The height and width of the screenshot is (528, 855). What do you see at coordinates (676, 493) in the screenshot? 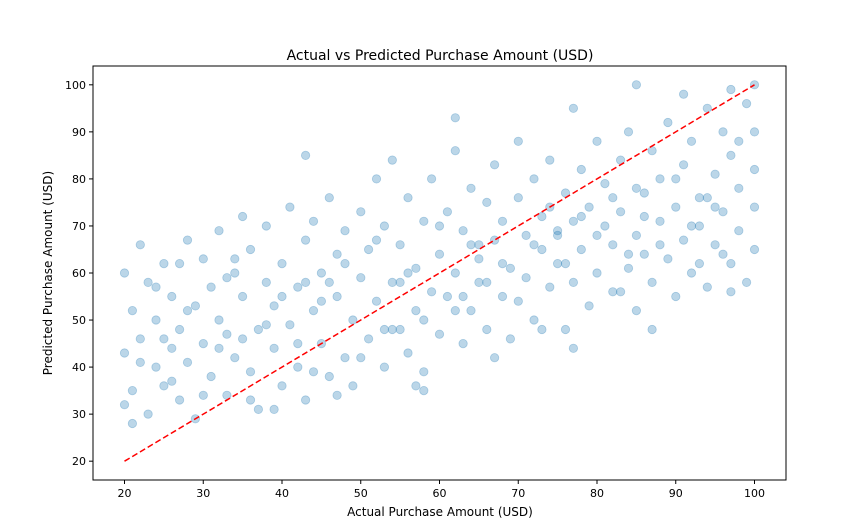
I see `x-tick-label: 90` at bounding box center [676, 493].